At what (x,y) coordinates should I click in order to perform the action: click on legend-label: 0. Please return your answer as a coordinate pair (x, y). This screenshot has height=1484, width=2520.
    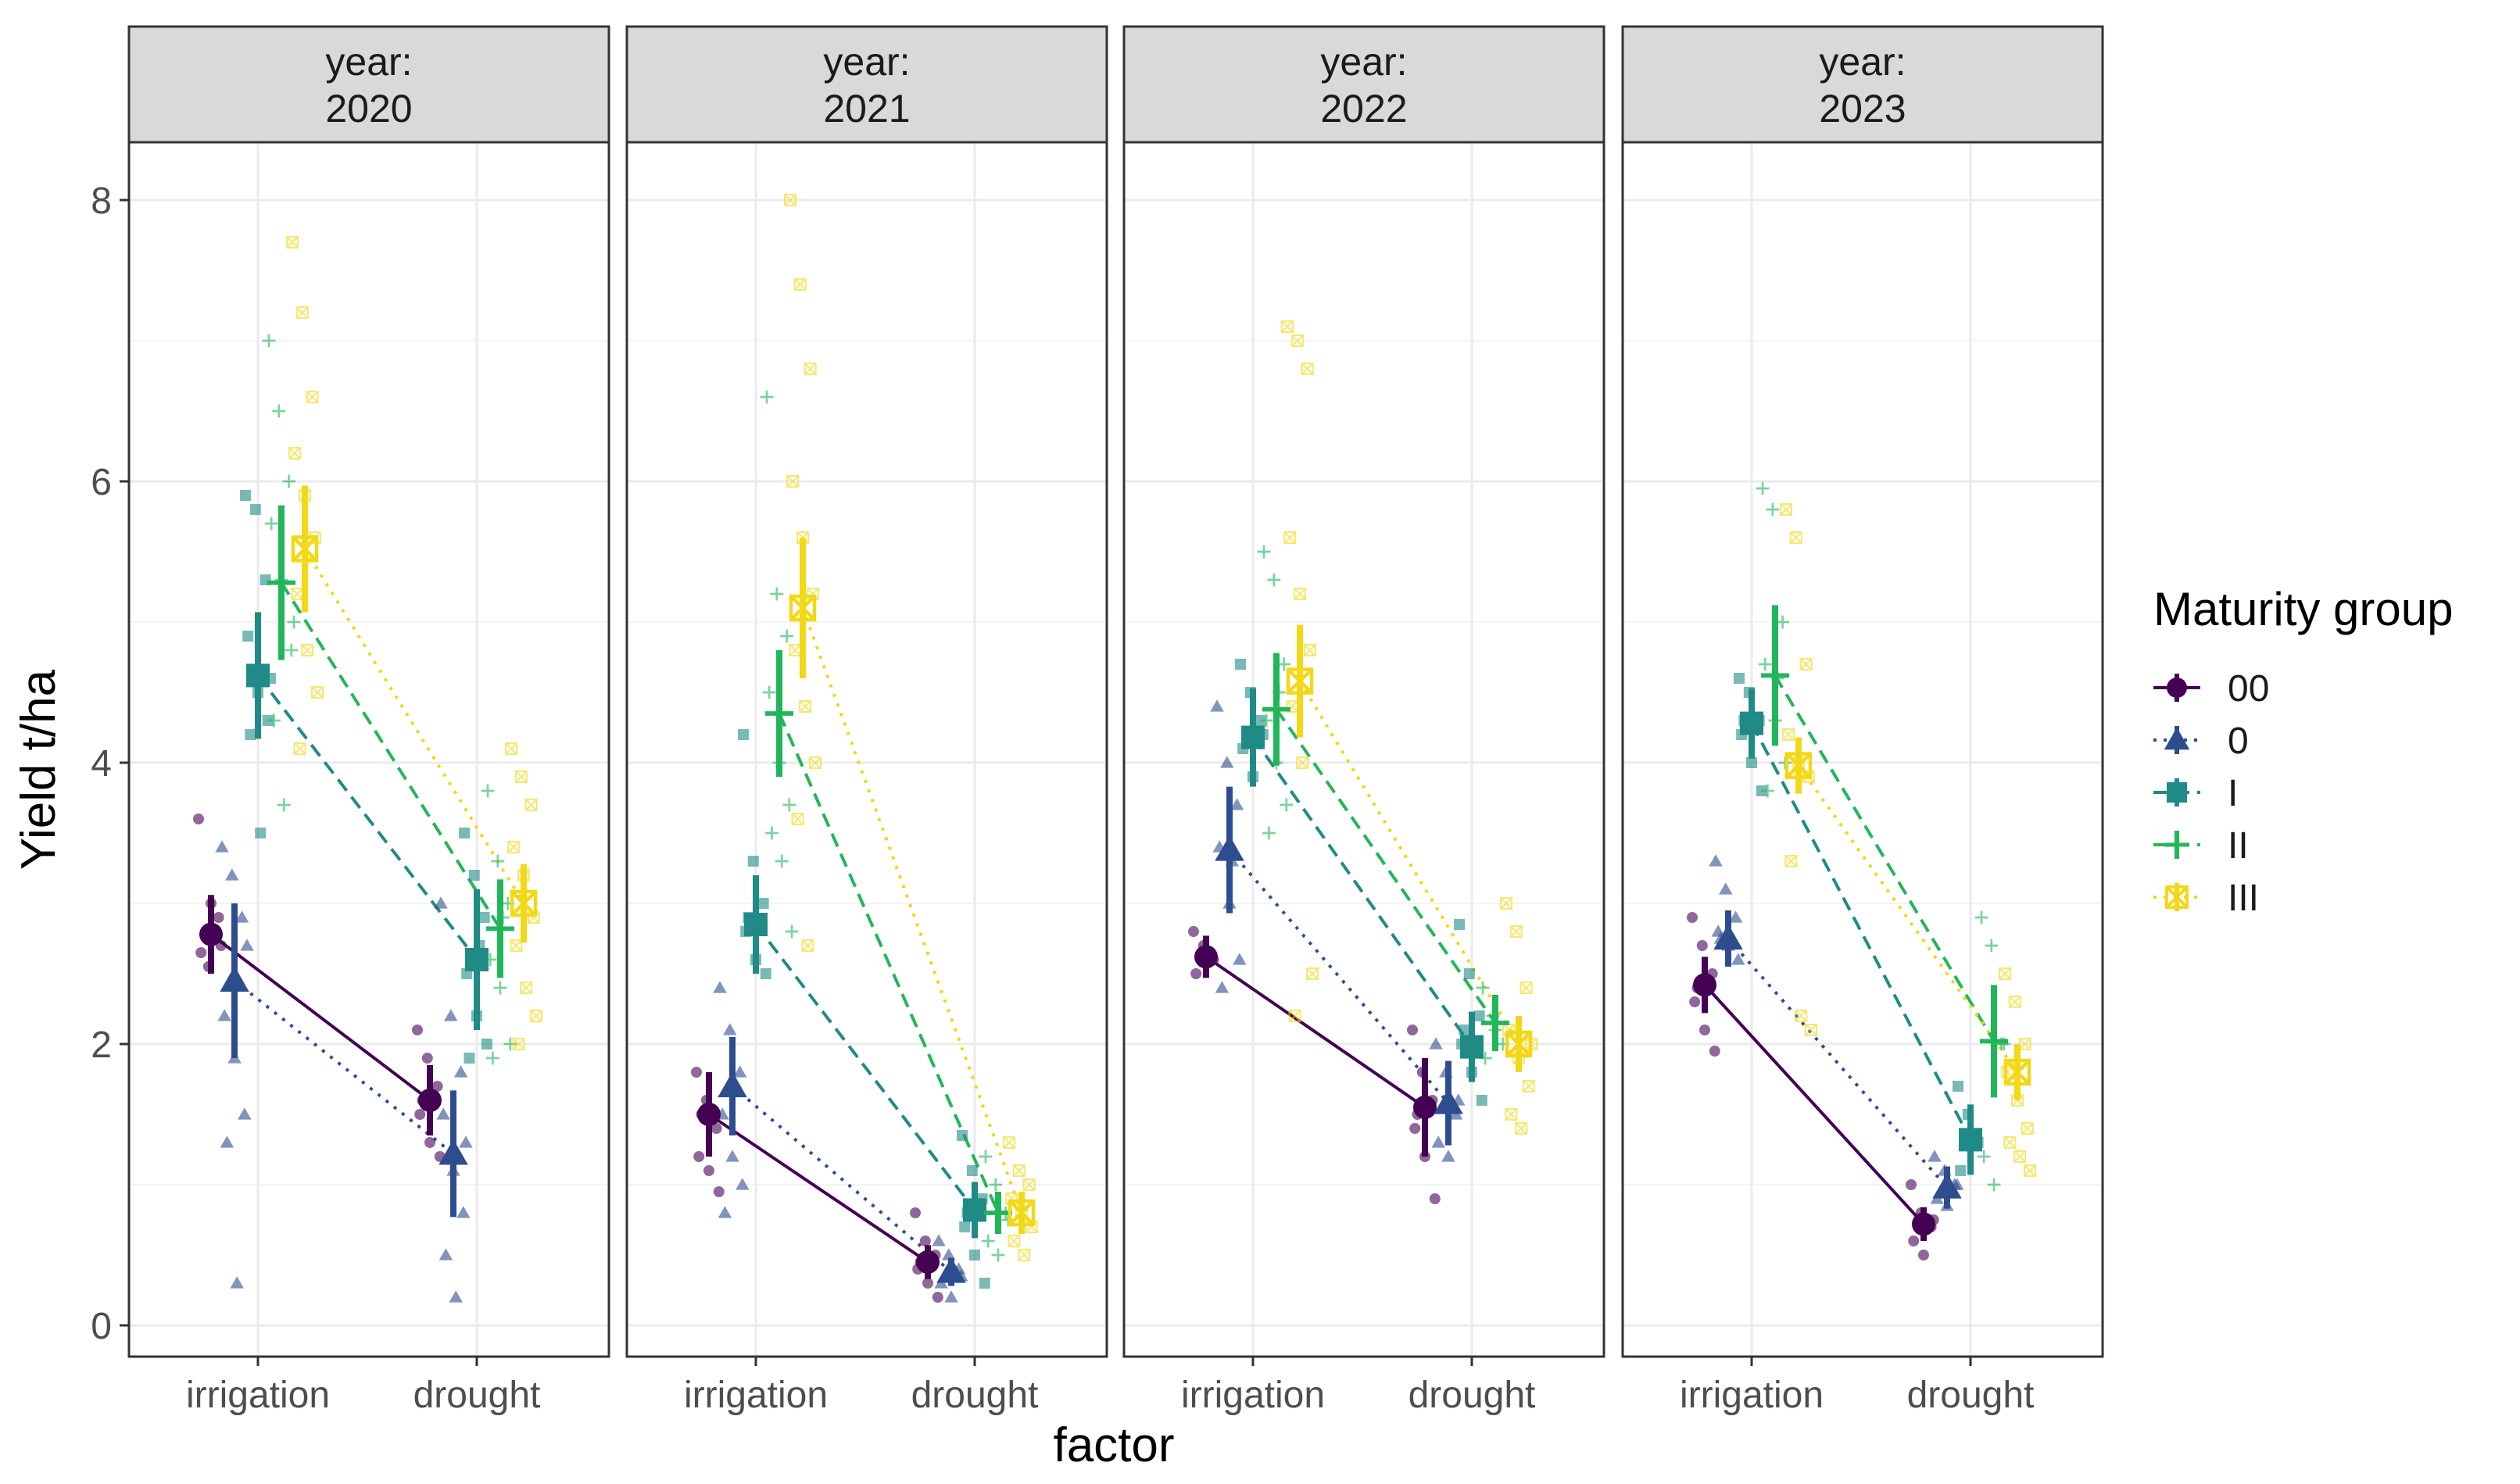
    Looking at the image, I should click on (2238, 741).